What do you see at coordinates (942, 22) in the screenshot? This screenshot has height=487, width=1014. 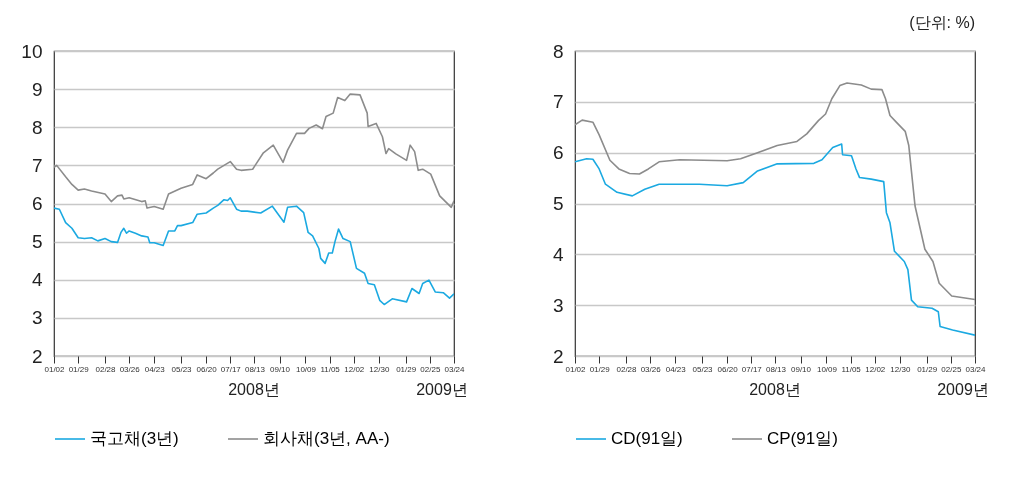 I see `text: (단위: %)` at bounding box center [942, 22].